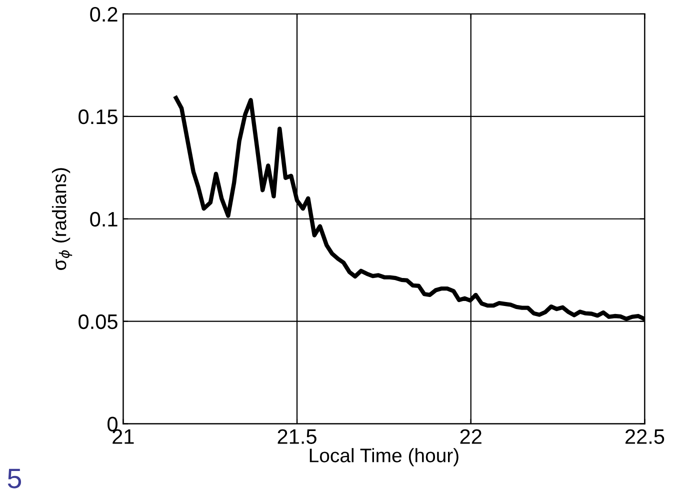  What do you see at coordinates (62, 219) in the screenshot?
I see `y-axis-title: σ$_{ϕ}$ (radians)` at bounding box center [62, 219].